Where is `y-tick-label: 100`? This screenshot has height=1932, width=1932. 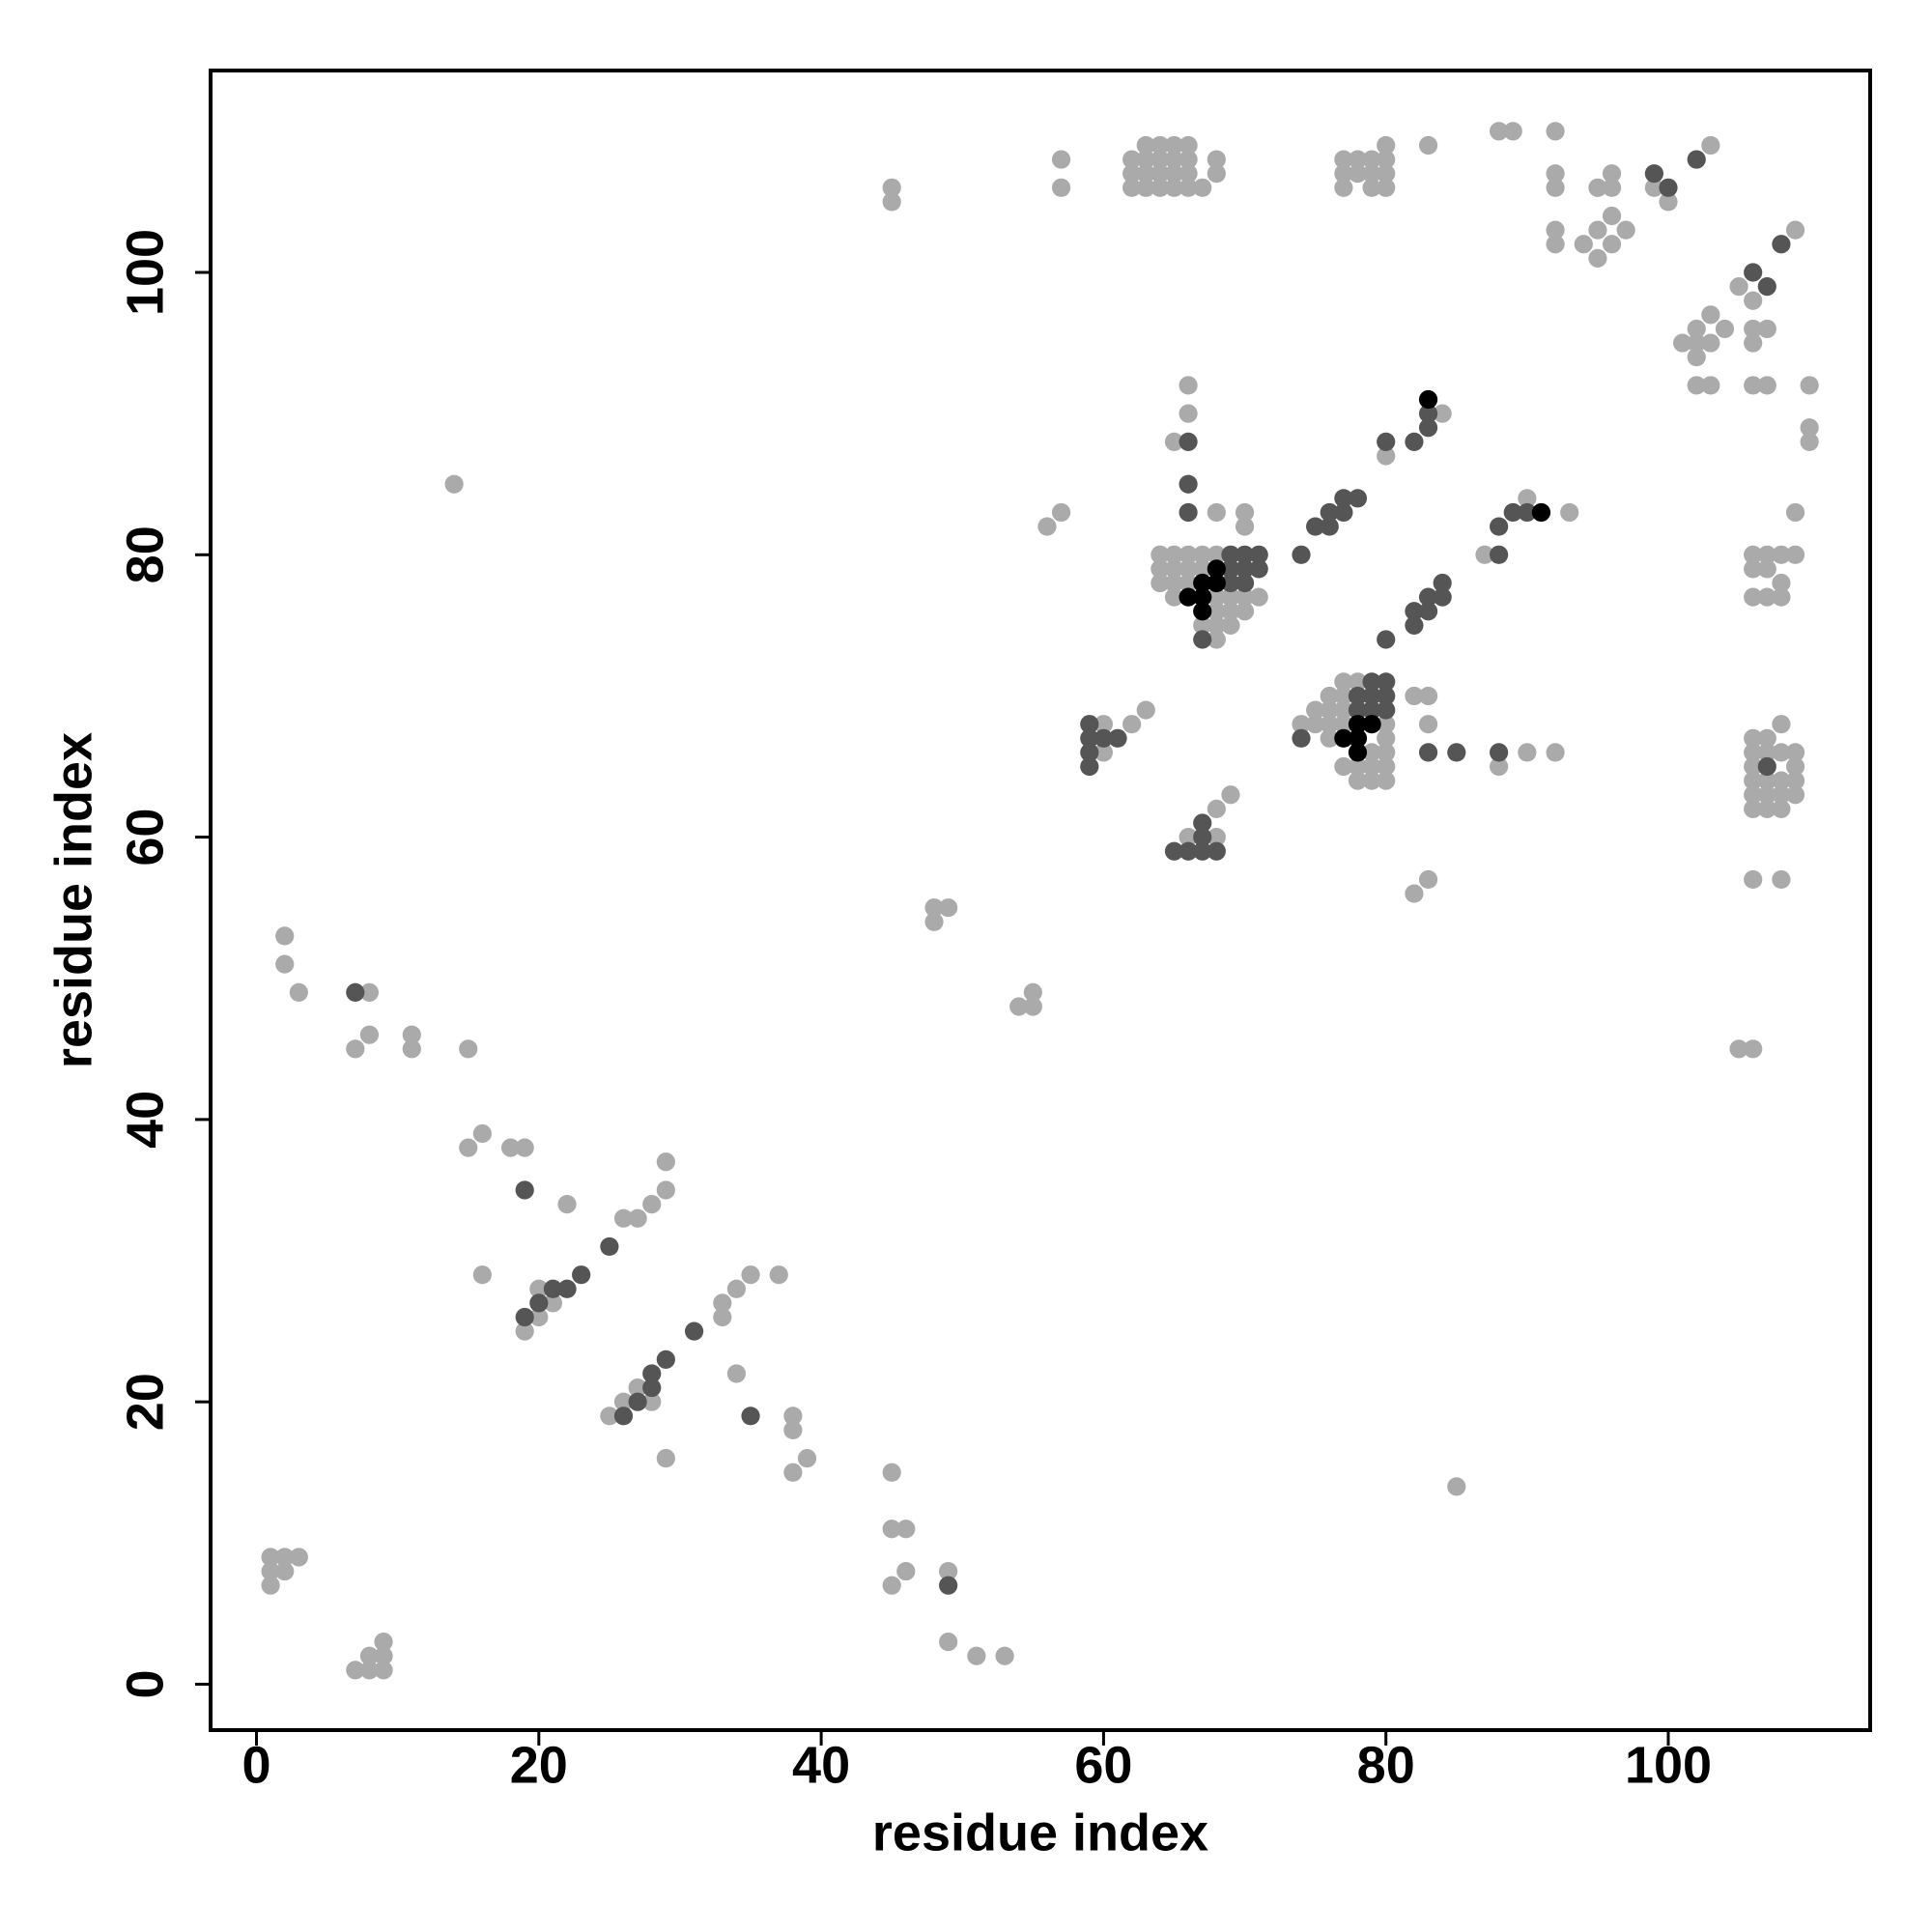 y-tick-label: 100 is located at coordinates (145, 272).